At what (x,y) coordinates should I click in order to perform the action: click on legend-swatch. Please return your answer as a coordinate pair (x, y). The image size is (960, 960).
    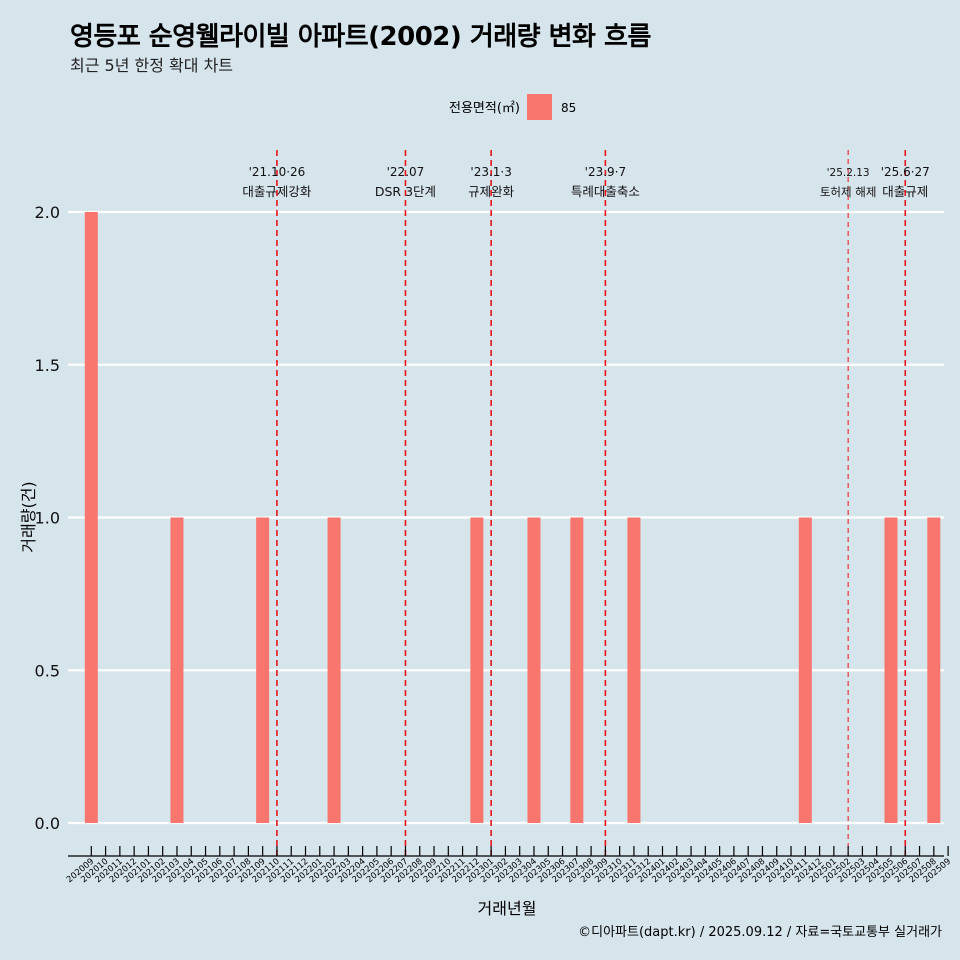
    Looking at the image, I should click on (539, 107).